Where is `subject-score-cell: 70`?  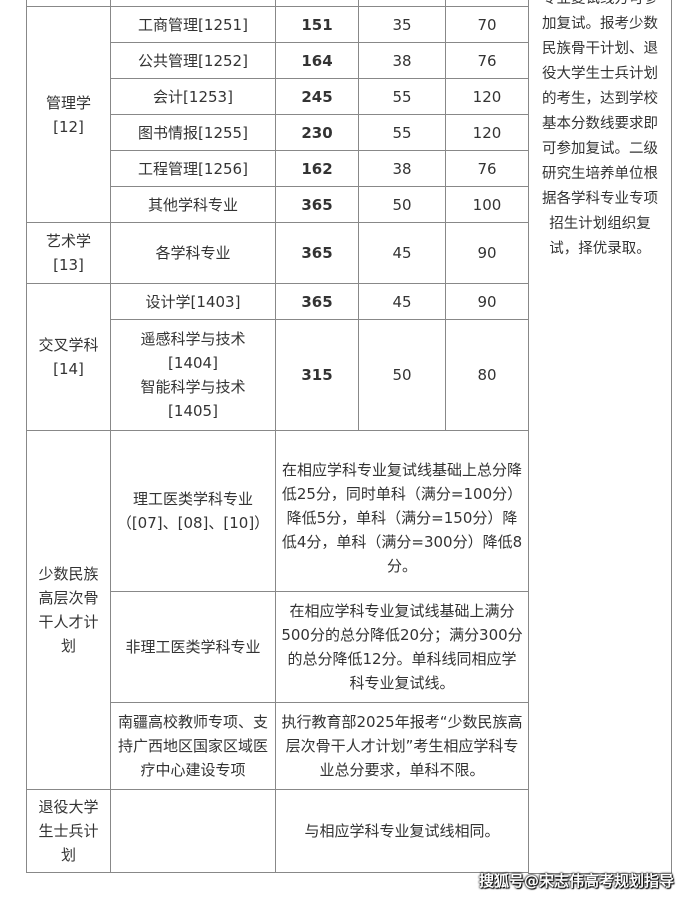 subject-score-cell: 70 is located at coordinates (487, 24).